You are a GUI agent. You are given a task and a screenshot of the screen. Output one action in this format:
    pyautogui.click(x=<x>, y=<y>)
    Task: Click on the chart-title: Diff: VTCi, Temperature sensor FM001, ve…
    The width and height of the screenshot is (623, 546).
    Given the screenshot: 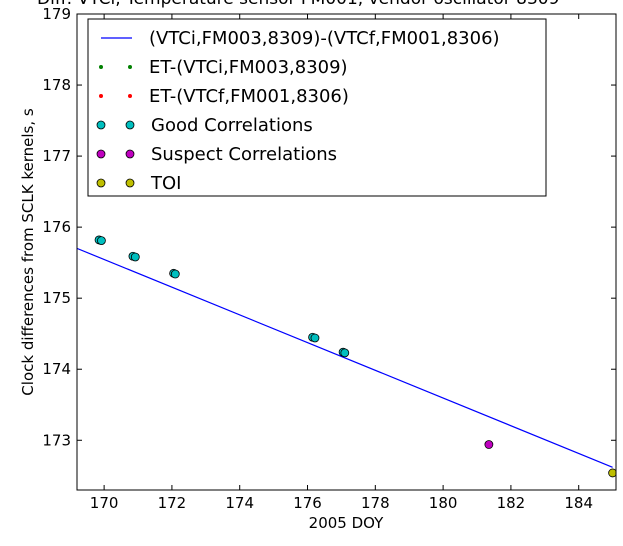 What is the action you would take?
    pyautogui.click(x=298, y=4)
    